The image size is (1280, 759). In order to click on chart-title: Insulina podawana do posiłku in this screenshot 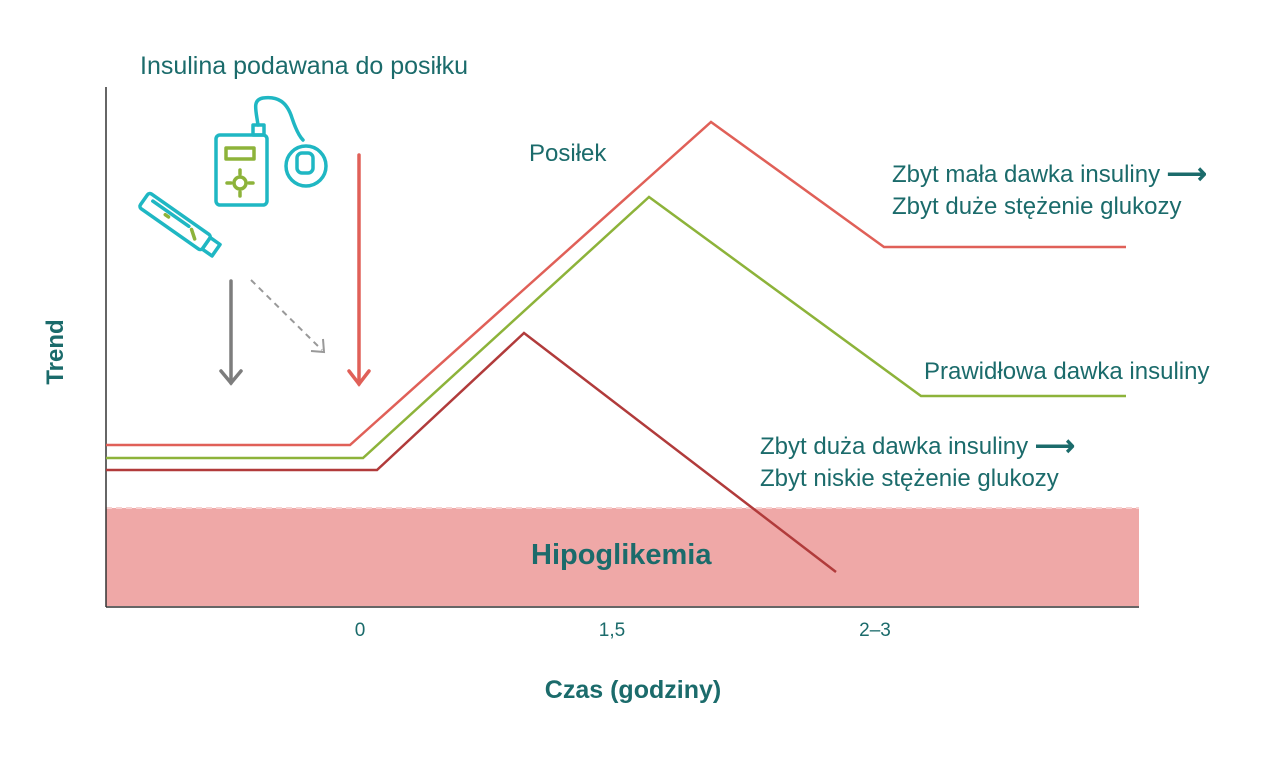, I will do `click(304, 66)`.